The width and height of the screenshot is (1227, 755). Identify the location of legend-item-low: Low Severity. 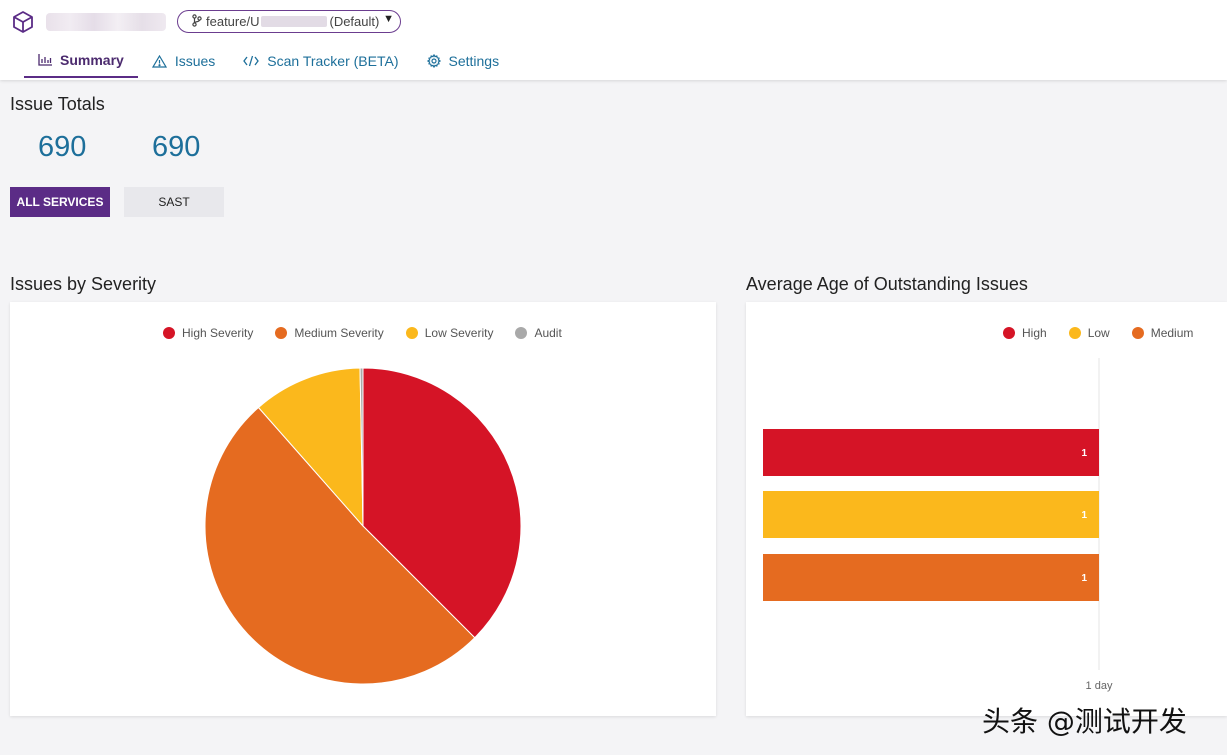
(449, 333).